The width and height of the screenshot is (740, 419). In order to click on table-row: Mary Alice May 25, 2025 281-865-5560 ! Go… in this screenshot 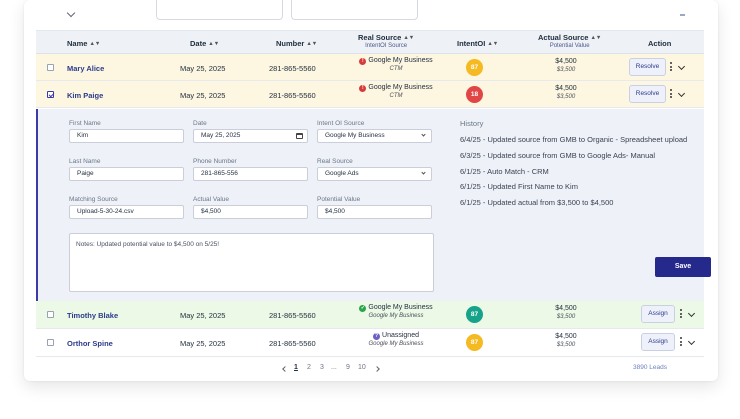, I will do `click(370, 67)`.